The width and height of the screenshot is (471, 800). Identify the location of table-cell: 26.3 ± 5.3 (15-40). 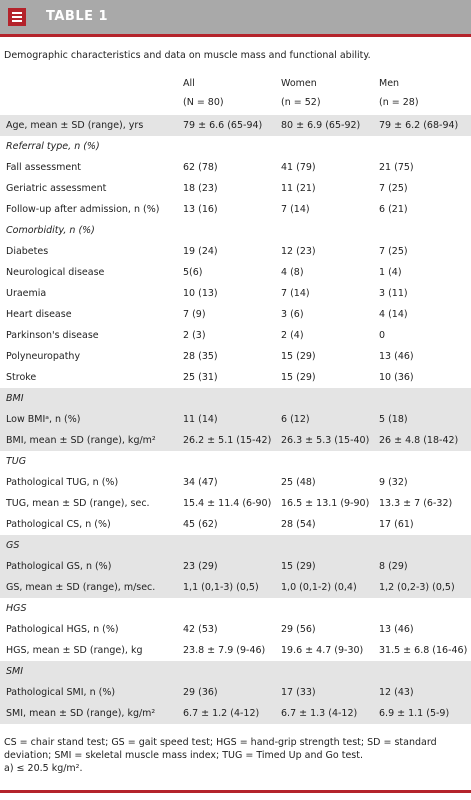
(325, 440).